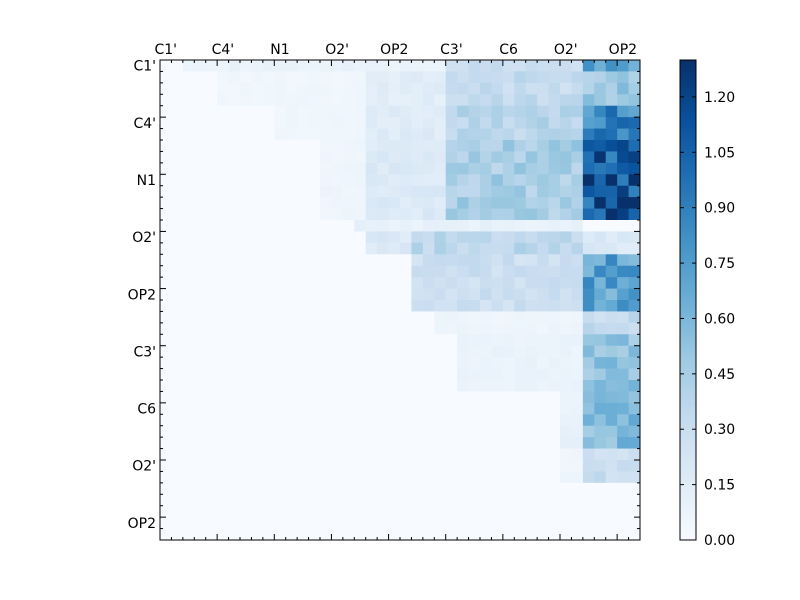  Describe the element at coordinates (623, 50) in the screenshot. I see `x-tick-label: OP2` at that location.